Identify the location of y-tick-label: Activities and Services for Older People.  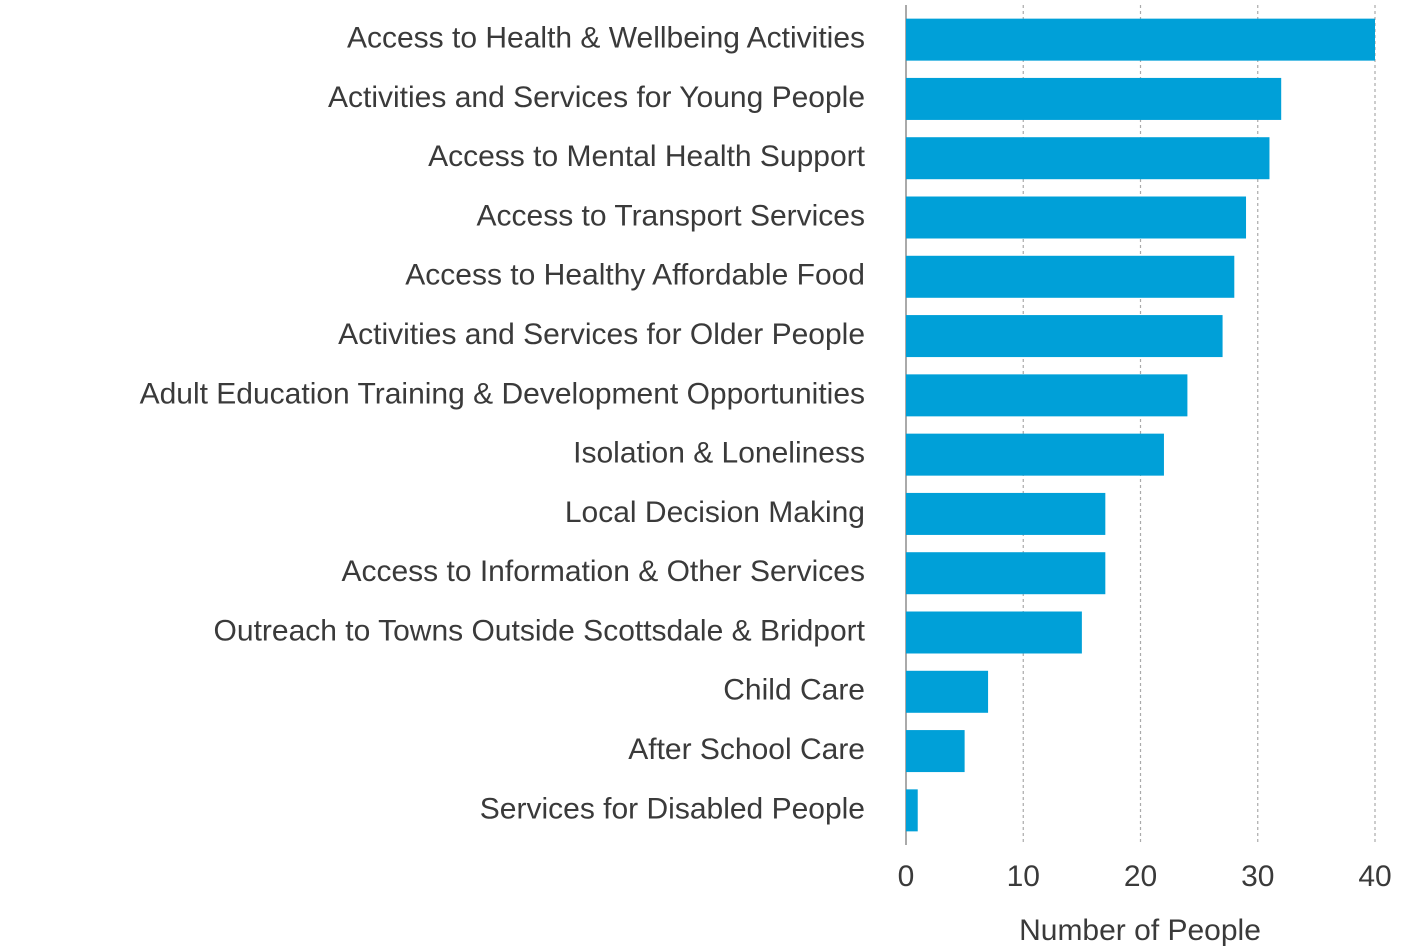
(601, 334).